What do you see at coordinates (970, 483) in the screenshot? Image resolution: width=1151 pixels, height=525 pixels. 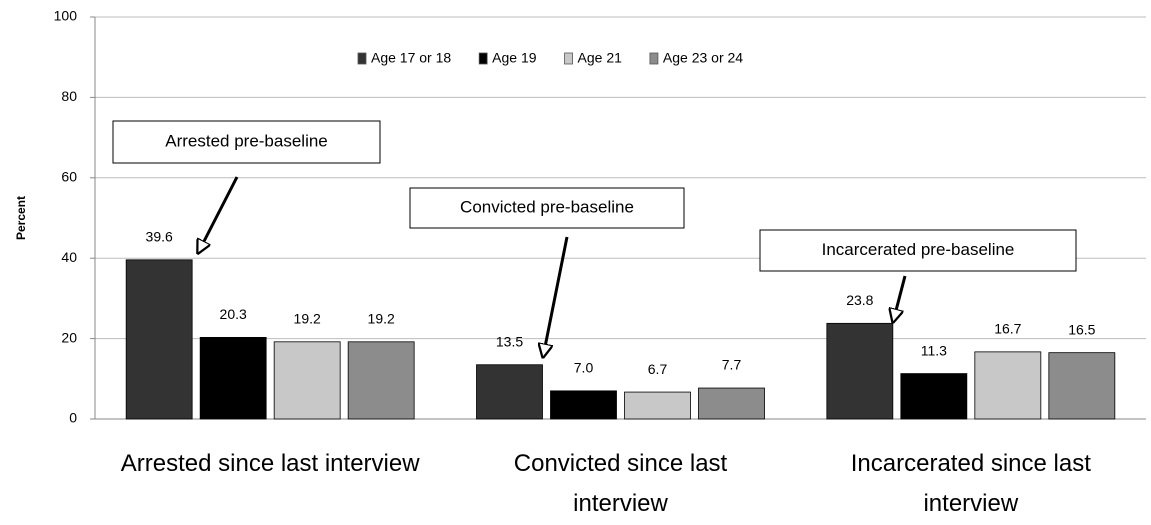 I see `x-tick-label: Incarcerated since last interview` at bounding box center [970, 483].